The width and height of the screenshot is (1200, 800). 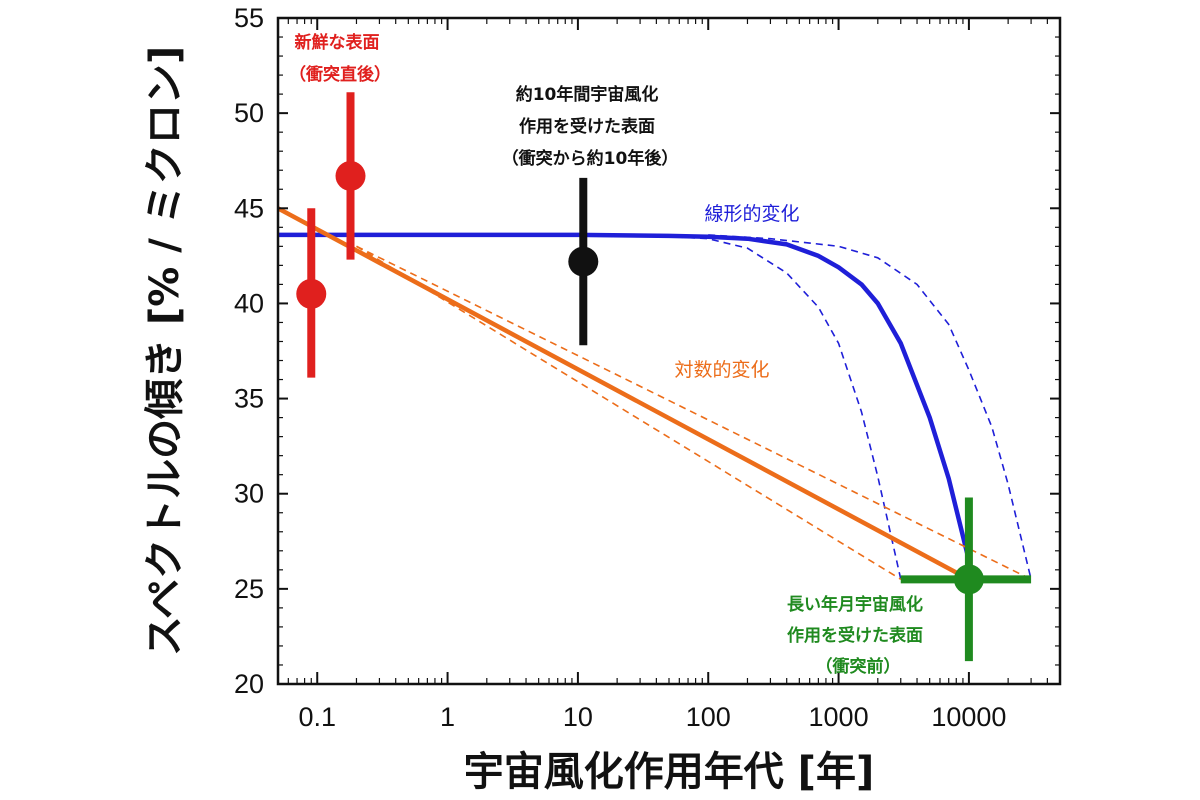 What do you see at coordinates (337, 42) in the screenshot?
I see `fresh-surface-line-1: 新鮮な表面` at bounding box center [337, 42].